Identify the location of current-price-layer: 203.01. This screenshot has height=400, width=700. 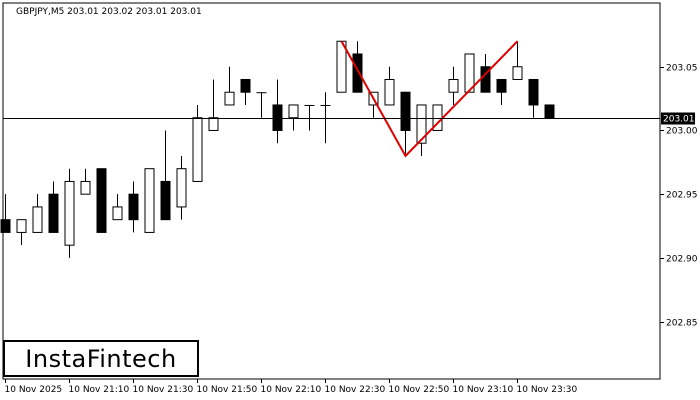
(349, 118).